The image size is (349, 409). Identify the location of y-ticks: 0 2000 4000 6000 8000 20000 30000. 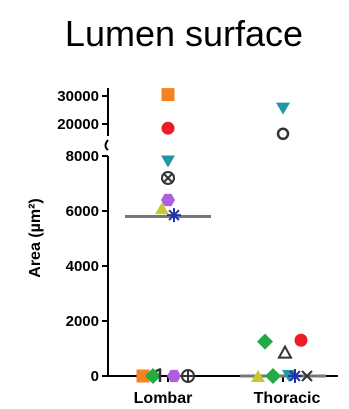
(82, 236).